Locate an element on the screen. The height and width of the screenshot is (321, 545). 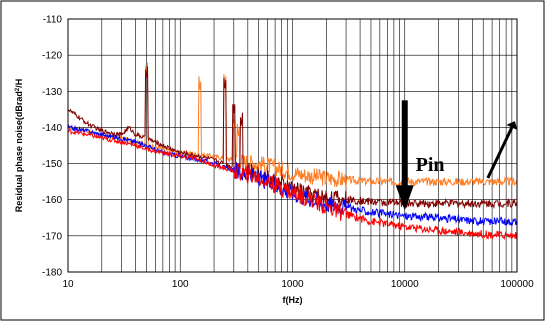
y-tick-label: -170 is located at coordinates (52, 236).